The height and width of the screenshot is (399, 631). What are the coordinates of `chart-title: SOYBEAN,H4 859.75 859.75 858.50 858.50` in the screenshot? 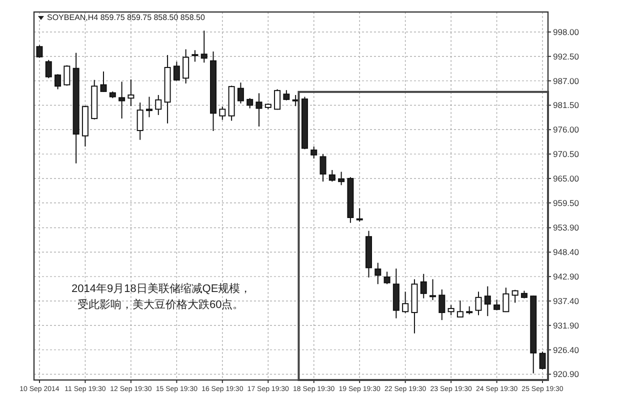 It's located at (126, 17).